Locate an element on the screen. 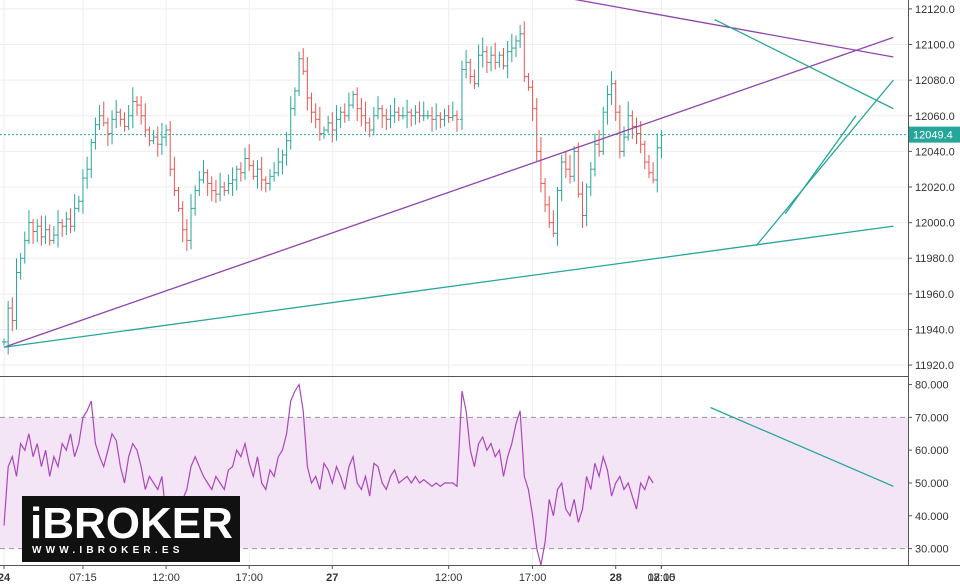  price-tick-label: 11940.0 is located at coordinates (934, 330).